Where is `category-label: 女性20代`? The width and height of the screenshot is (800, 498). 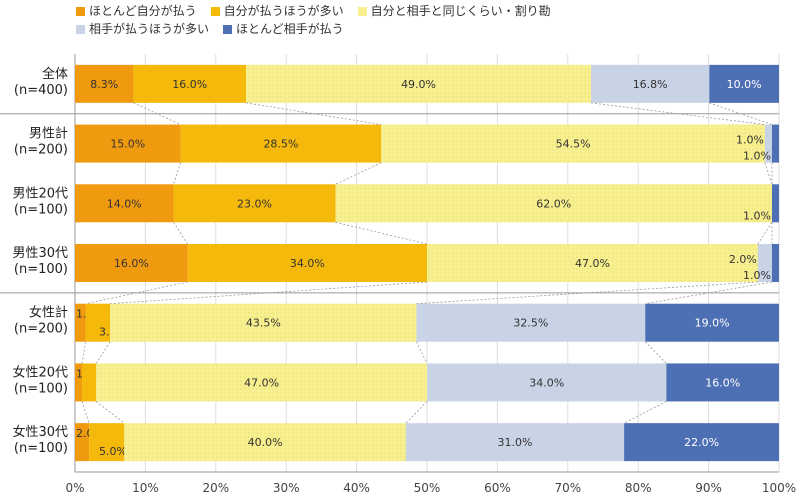
category-label: 女性20代 is located at coordinates (40, 372).